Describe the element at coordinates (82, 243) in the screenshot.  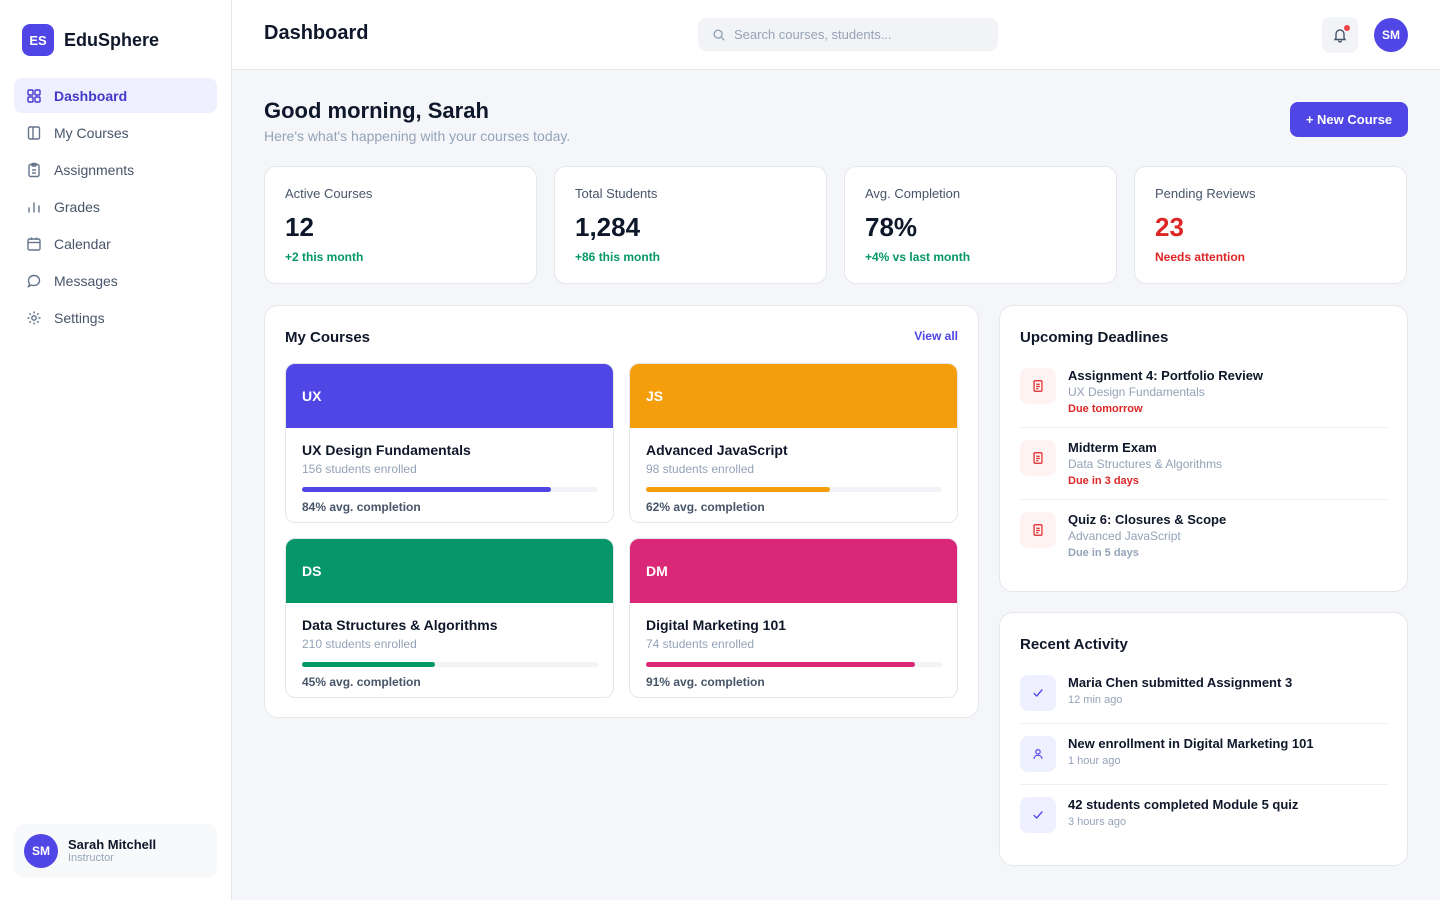
I see `sidebar-item-label: Calendar` at that location.